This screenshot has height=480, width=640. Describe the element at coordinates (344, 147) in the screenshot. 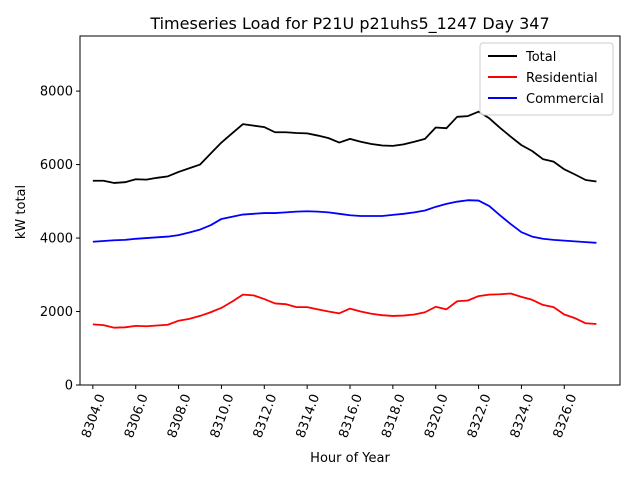

I see `series-line-total` at that location.